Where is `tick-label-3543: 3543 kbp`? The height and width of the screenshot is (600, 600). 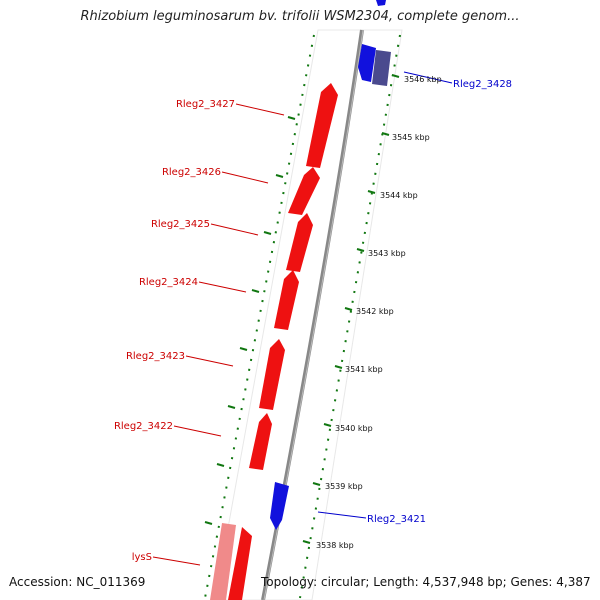 tick-label-3543: 3543 kbp is located at coordinates (387, 253).